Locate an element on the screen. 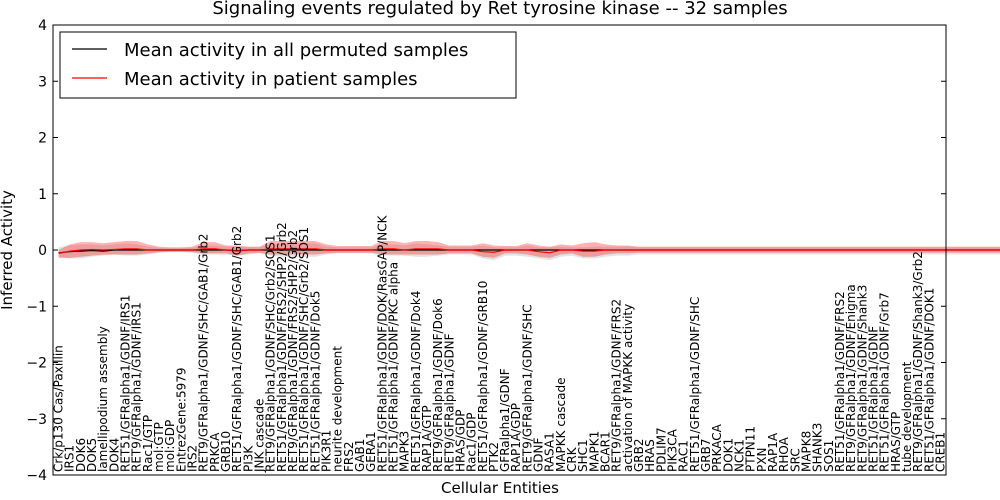  x-tick-label: GDNF is located at coordinates (539, 454).